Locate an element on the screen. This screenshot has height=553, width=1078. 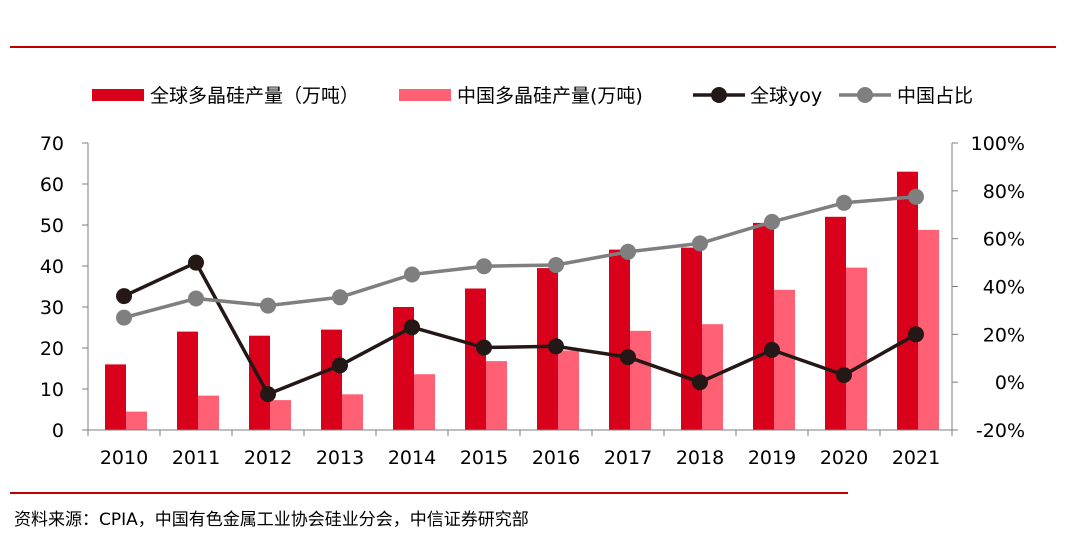
point-china-share-2018 is located at coordinates (700, 243).